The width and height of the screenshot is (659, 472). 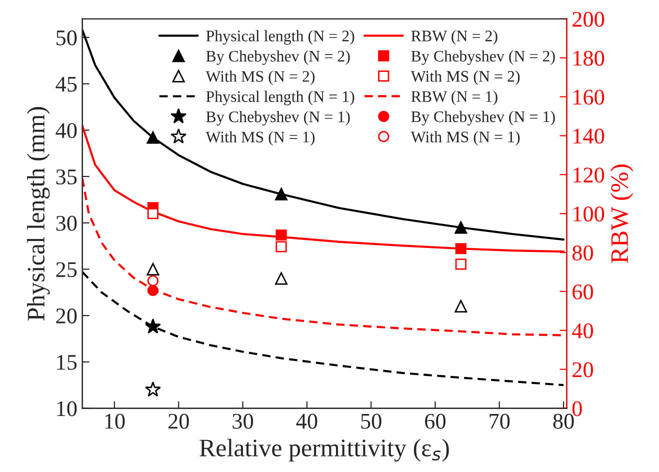 What do you see at coordinates (66, 84) in the screenshot?
I see `y-tick-label: 45` at bounding box center [66, 84].